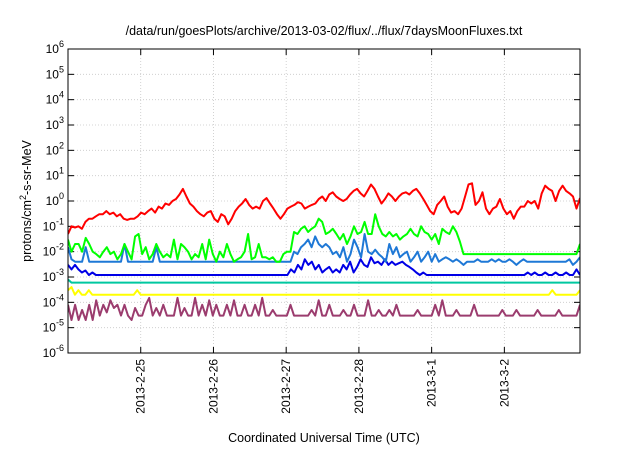  What do you see at coordinates (53, 250) in the screenshot?
I see `y-tick-label: 10⁻²` at bounding box center [53, 250].